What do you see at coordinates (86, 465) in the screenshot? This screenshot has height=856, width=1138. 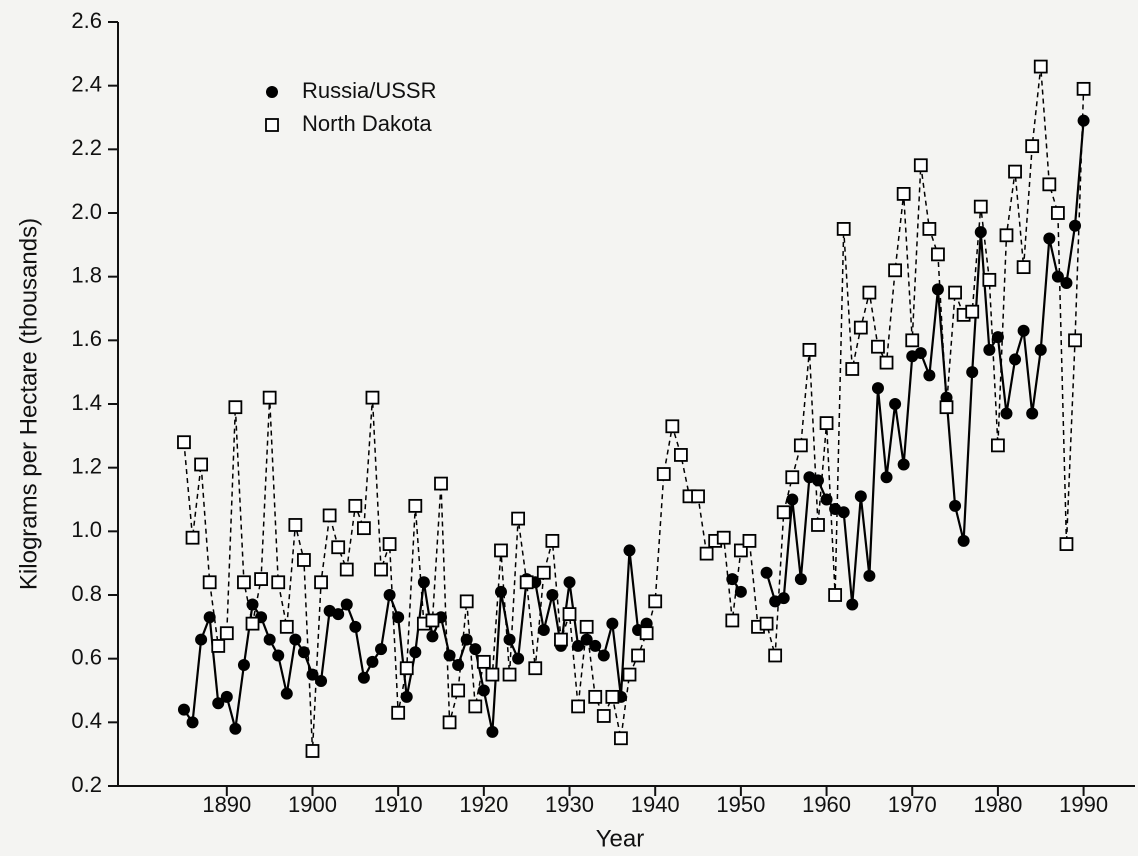 I see `y-tick-label: 1.2` at bounding box center [86, 465].